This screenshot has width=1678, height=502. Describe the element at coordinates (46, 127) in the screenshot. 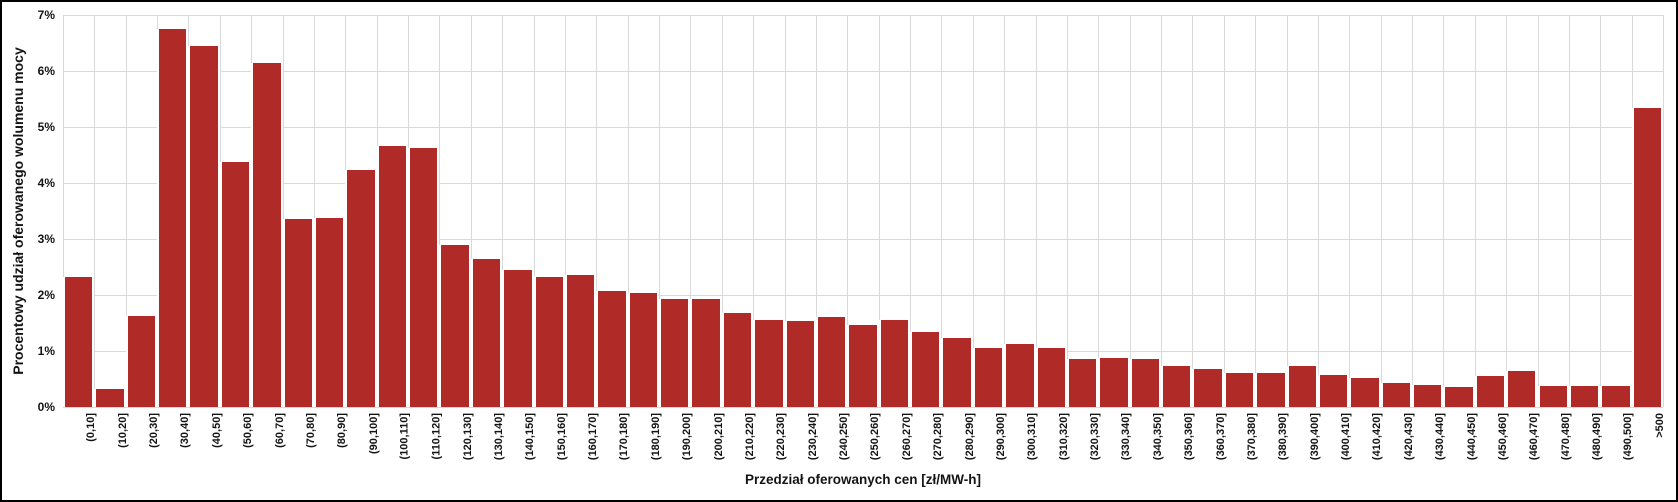

I see `y-tick-label: 5%` at that location.